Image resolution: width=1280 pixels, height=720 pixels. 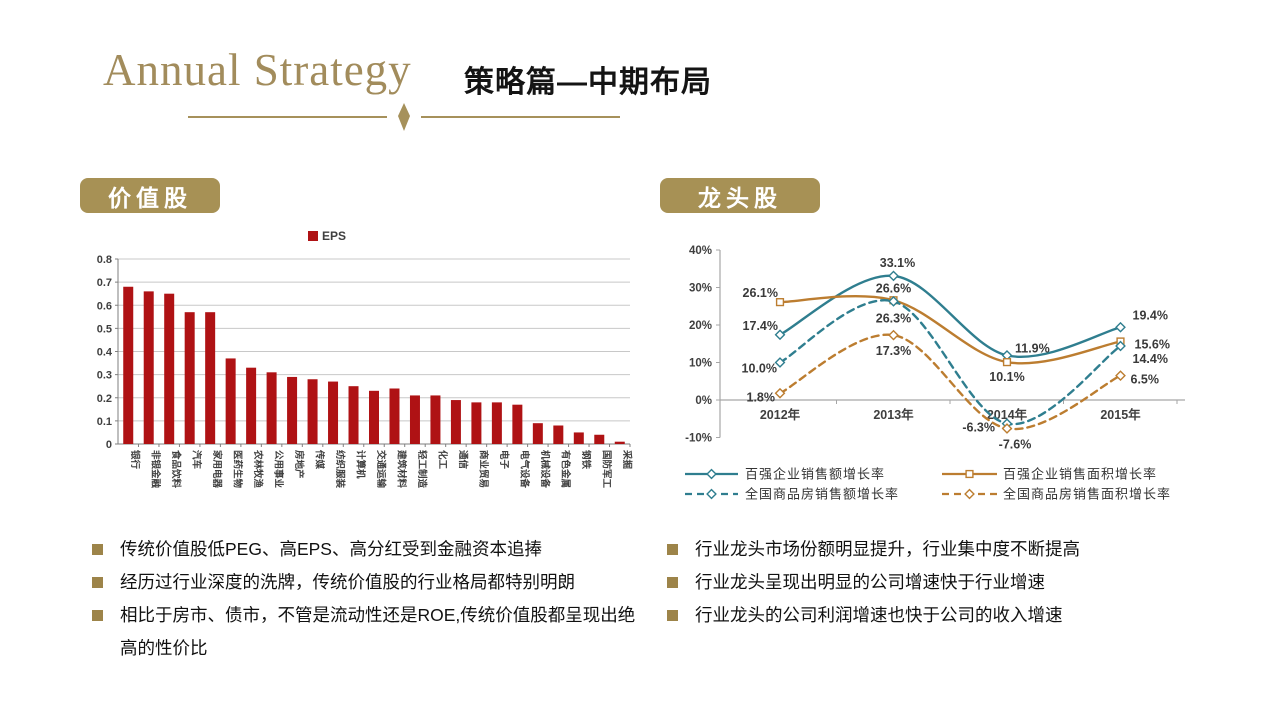 I want to click on svg-text: 17.4%, so click(x=760, y=326).